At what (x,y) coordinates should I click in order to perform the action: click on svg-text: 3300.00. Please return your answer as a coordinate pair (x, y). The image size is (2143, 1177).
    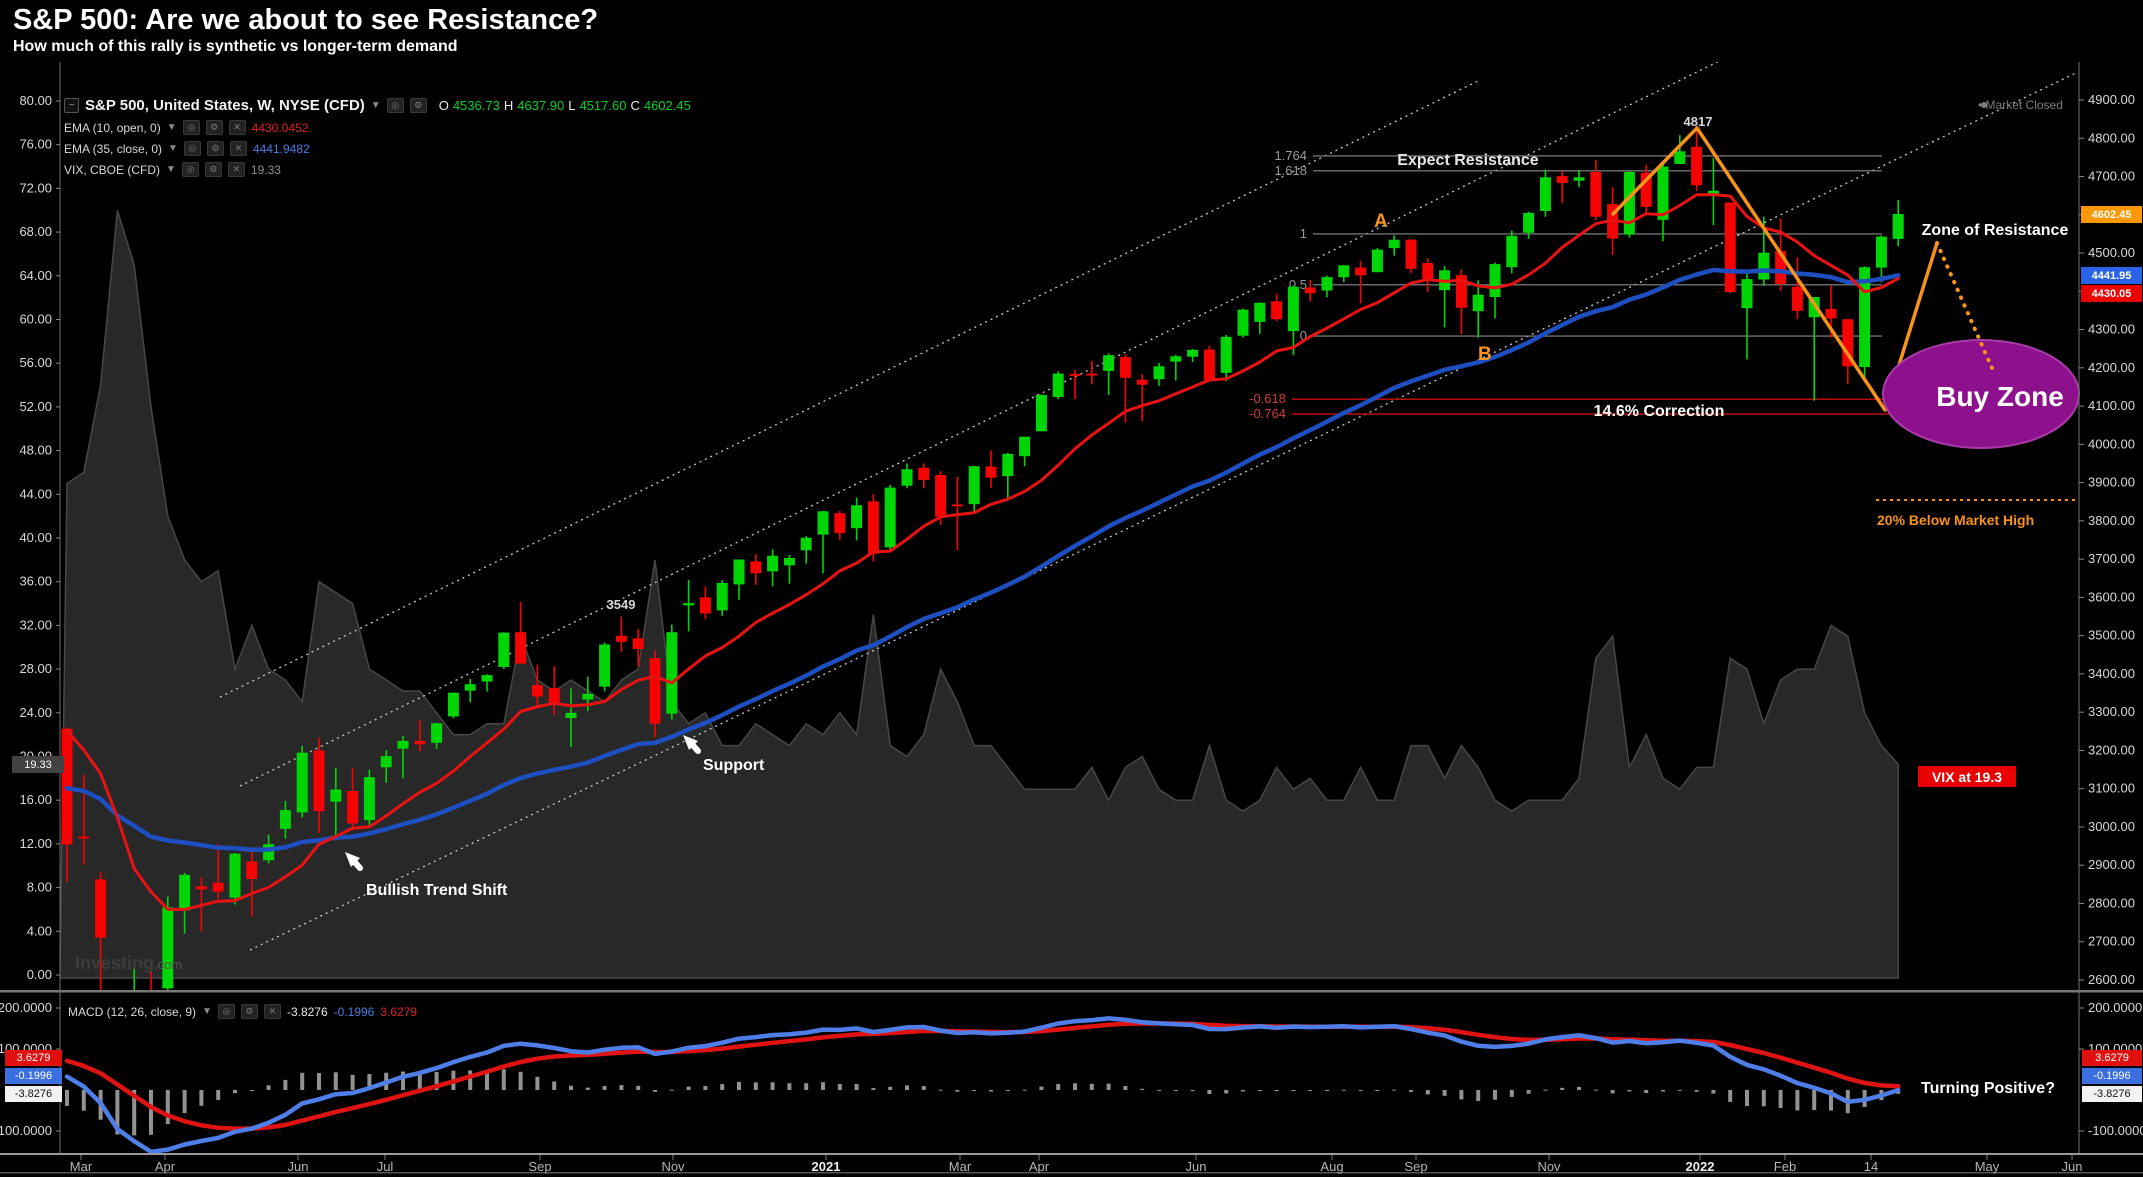
    Looking at the image, I should click on (2111, 711).